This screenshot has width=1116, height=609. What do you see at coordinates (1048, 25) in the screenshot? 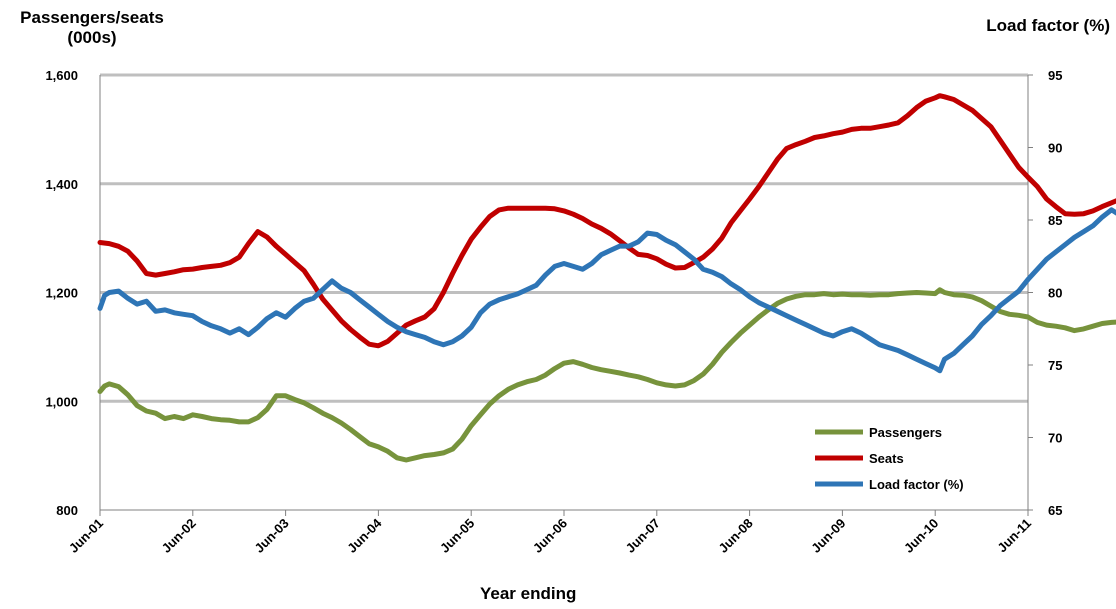
I see `right-axis-title: Load factor (%)` at bounding box center [1048, 25].